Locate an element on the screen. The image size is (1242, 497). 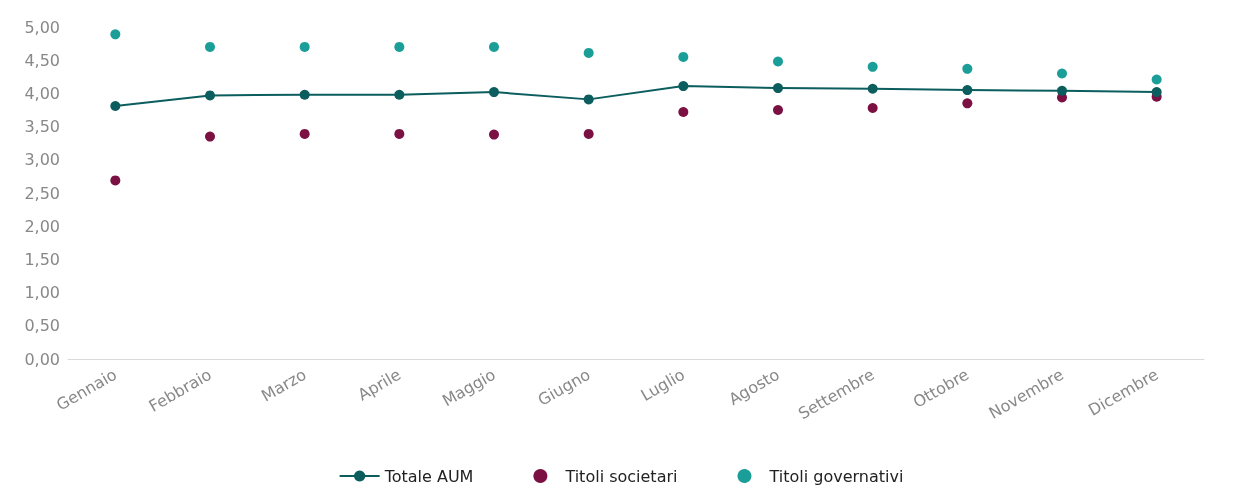
y-tick-label: 2,50 is located at coordinates (42, 193).